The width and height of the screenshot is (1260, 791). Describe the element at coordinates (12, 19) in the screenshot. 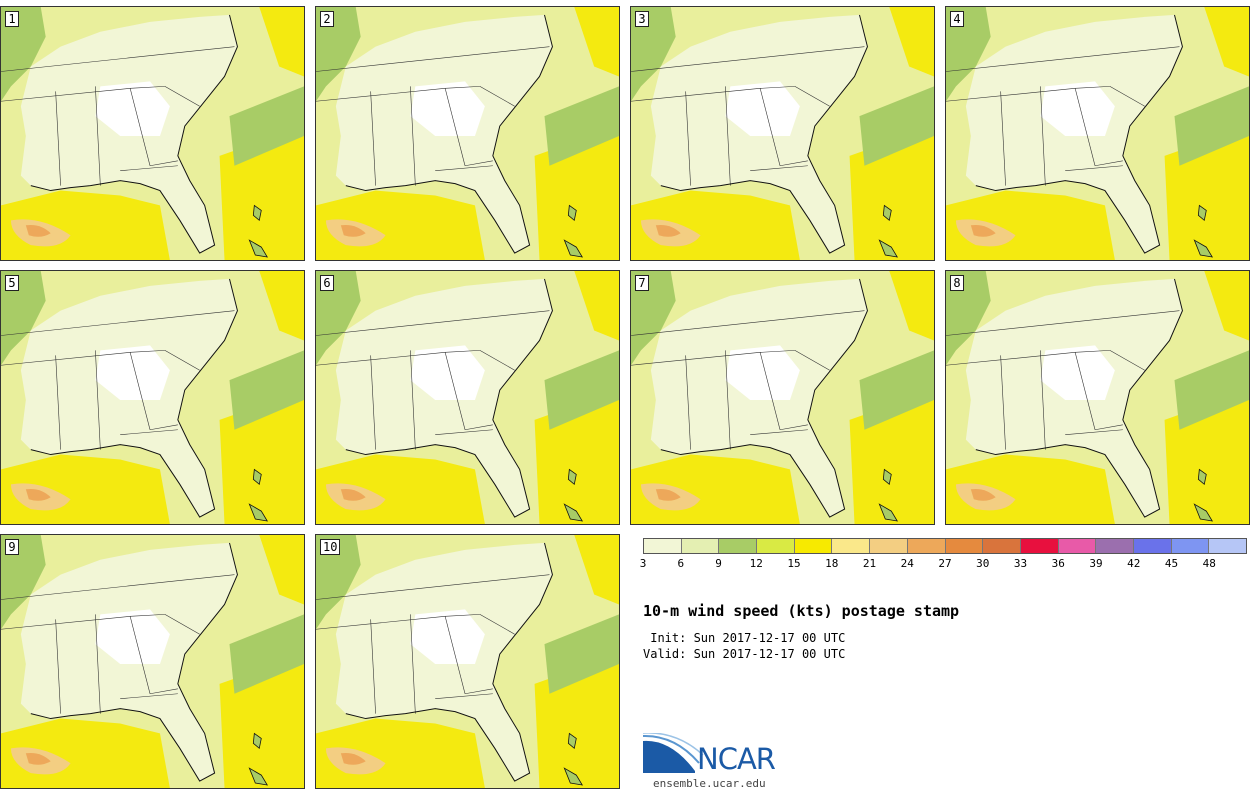

I see `panel-number-label: 1` at that location.